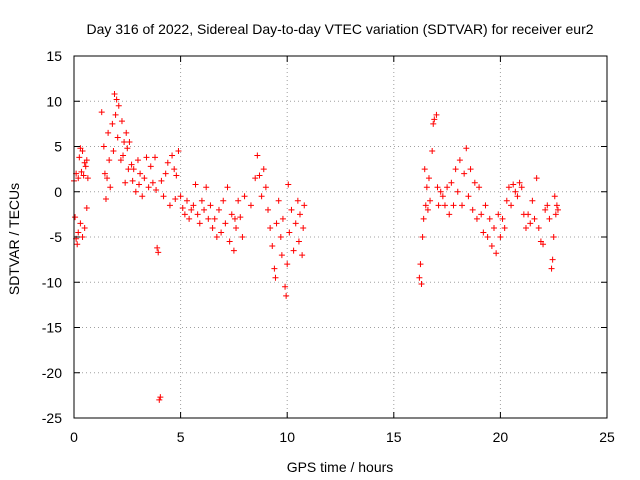  What do you see at coordinates (394, 437) in the screenshot?
I see `x-tick-label: 15` at bounding box center [394, 437].